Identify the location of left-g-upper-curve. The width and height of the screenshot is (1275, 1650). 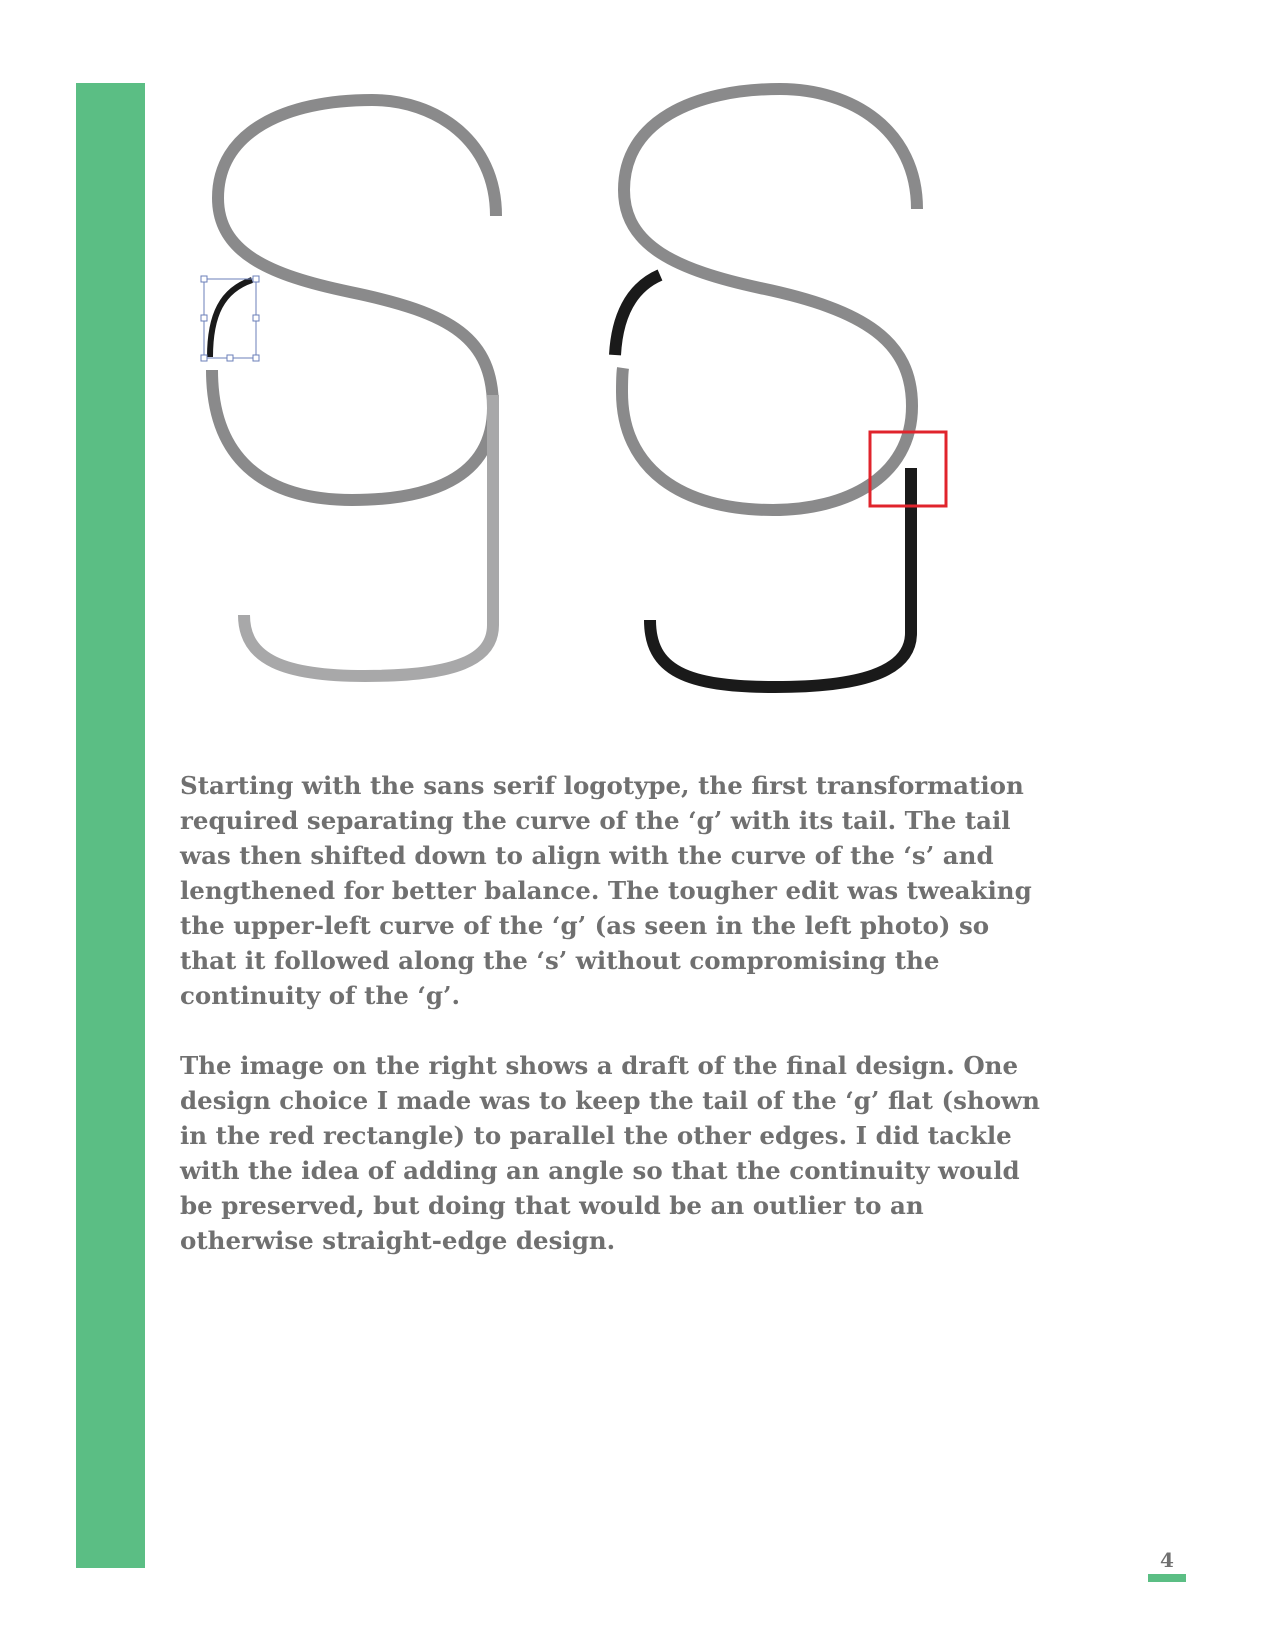
(230, 317).